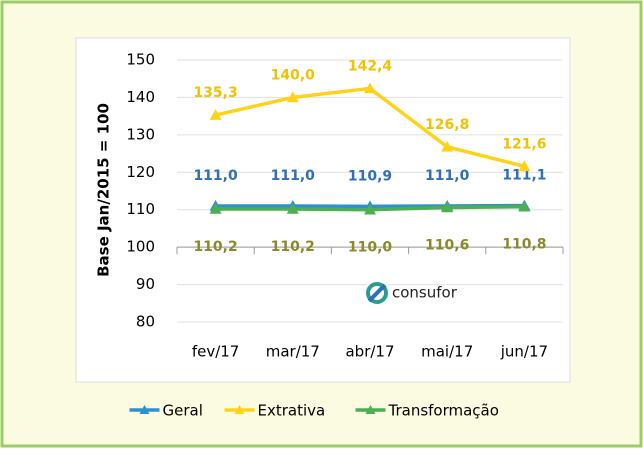 This screenshot has height=452, width=643. I want to click on x-tick-label: abr/17, so click(369, 352).